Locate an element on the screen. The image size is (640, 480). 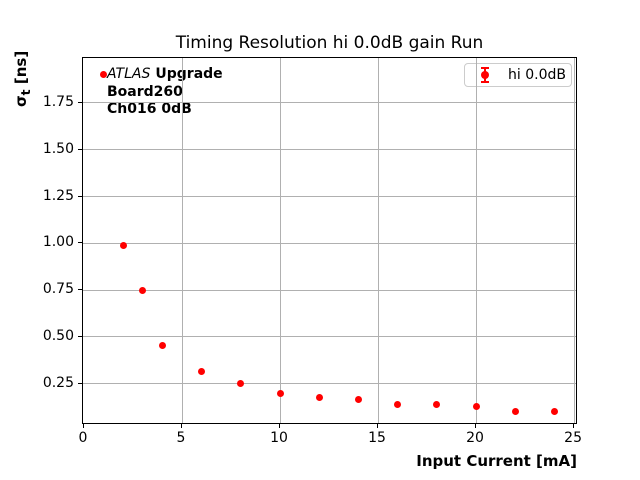
legend-label: hi 0.0dB is located at coordinates (537, 75).